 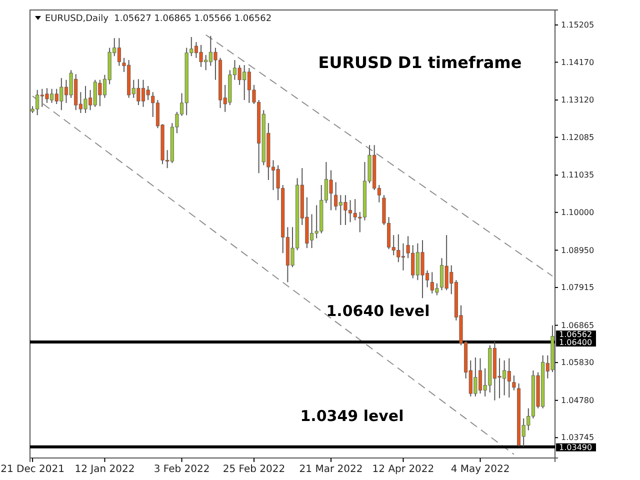 I want to click on y-tick-label: 1.07915, so click(x=577, y=287).